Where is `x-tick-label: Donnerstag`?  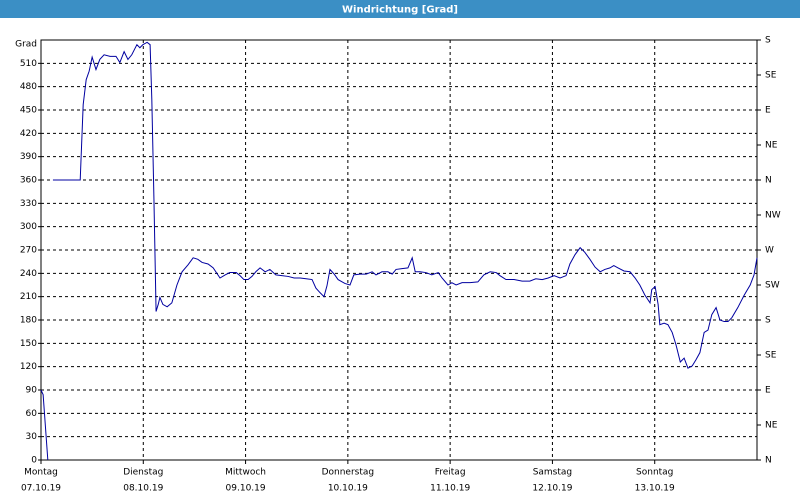
x-tick-label: Donnerstag is located at coordinates (348, 473).